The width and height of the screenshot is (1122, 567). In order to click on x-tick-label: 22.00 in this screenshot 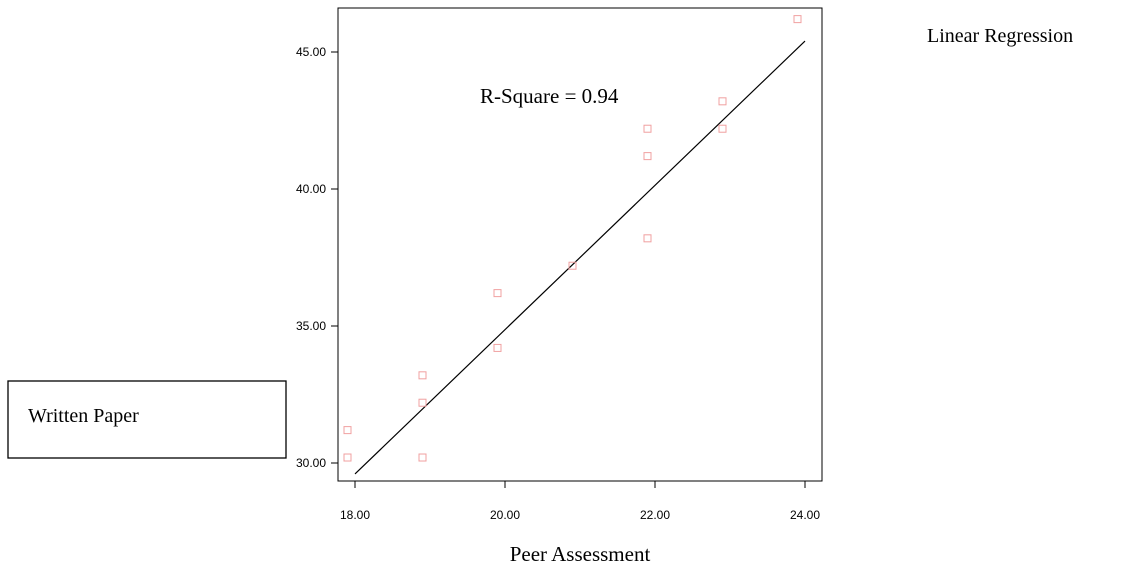, I will do `click(655, 515)`.